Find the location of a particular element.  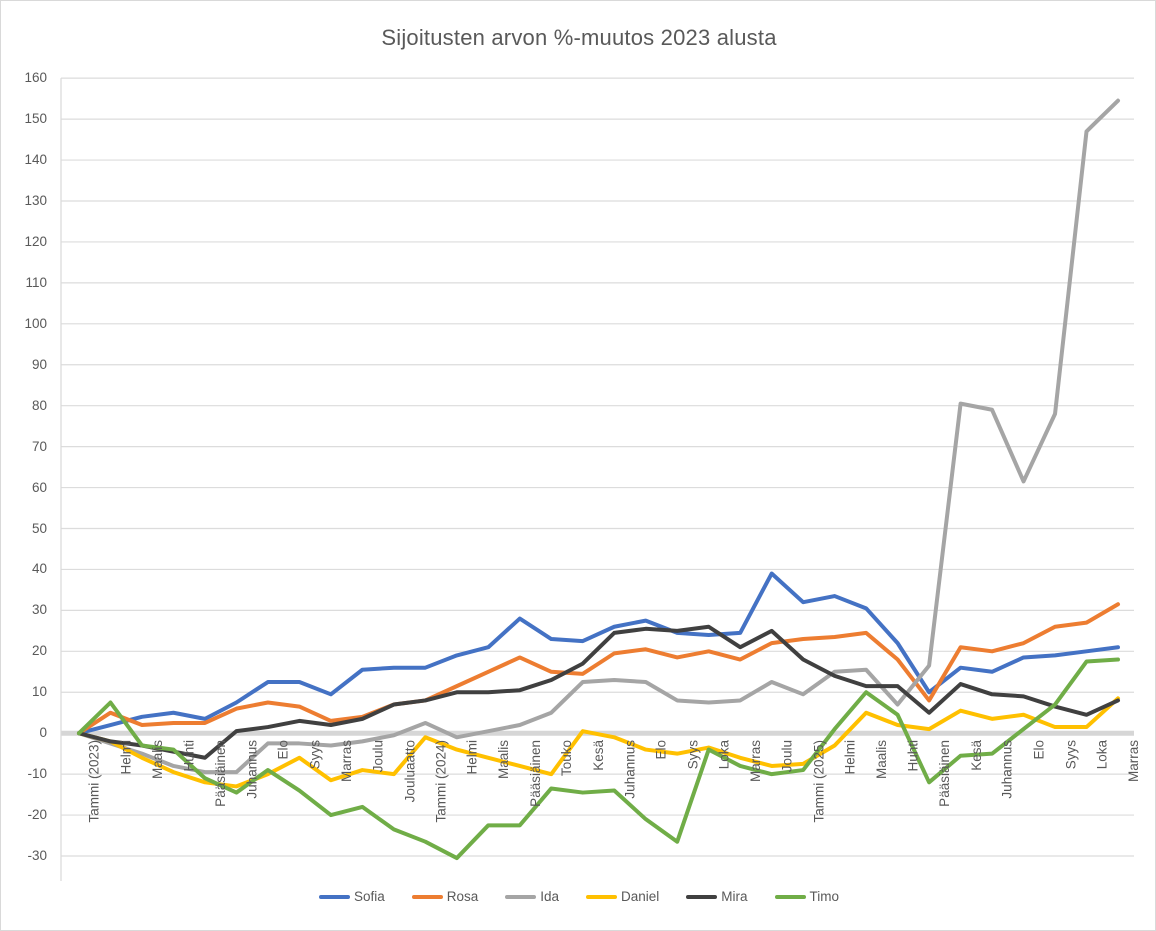

x-tick-label: Touko is located at coordinates (567, 758).